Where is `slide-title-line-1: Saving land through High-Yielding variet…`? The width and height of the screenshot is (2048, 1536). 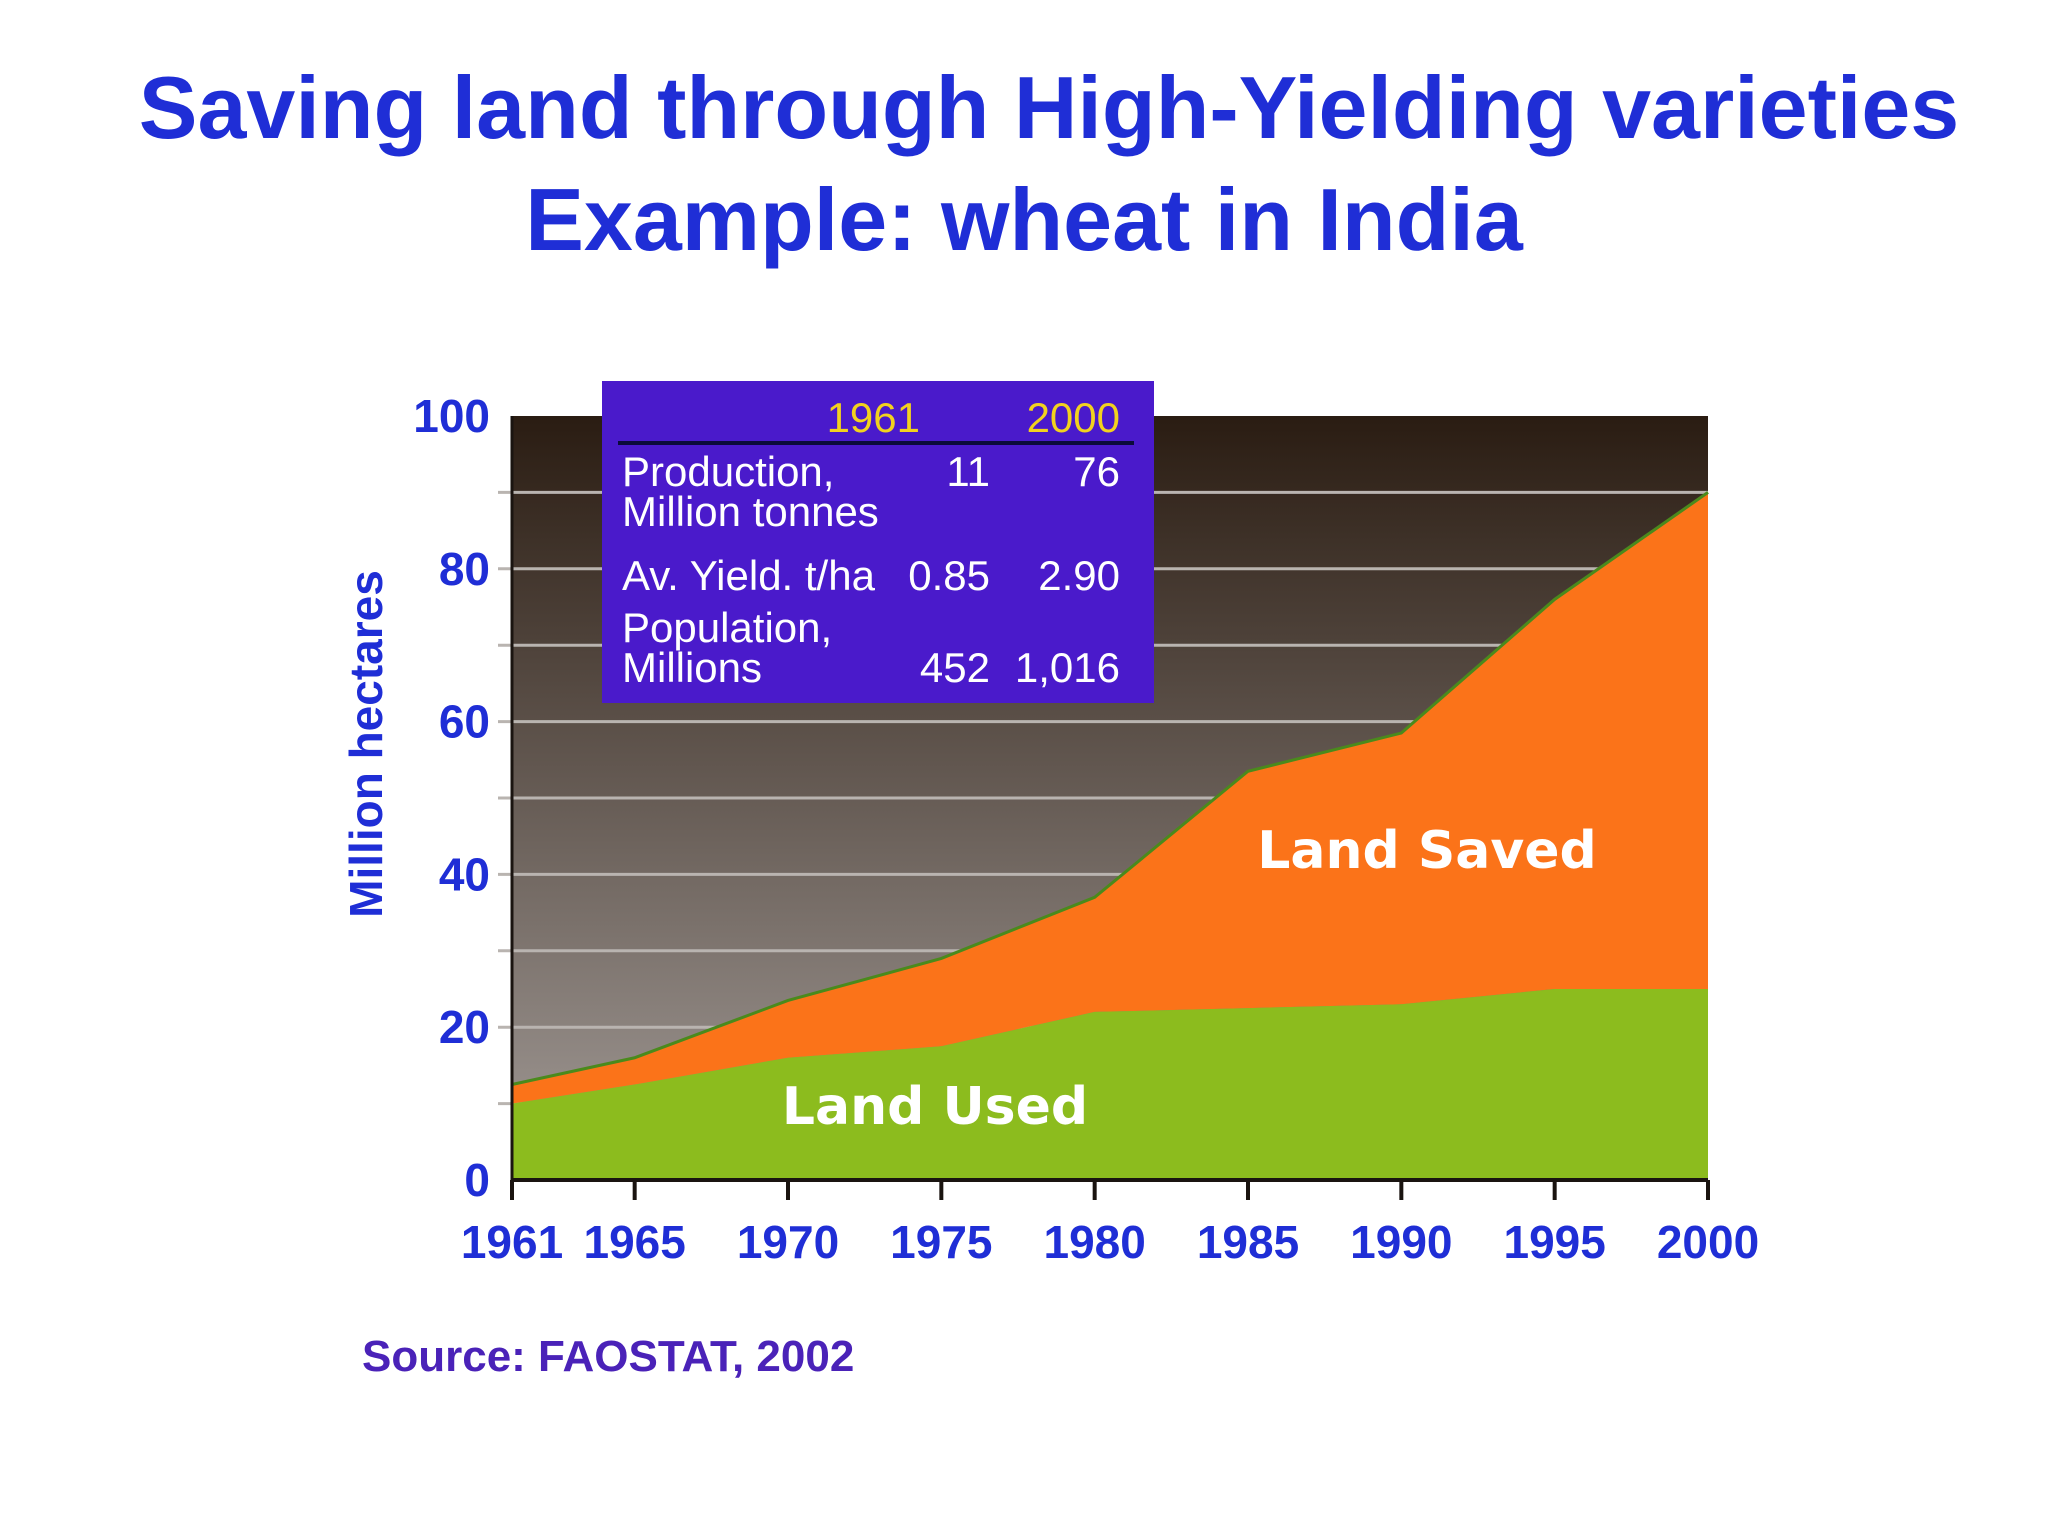
slide-title-line-1: Saving land through High-Yielding variet… is located at coordinates (1049, 107).